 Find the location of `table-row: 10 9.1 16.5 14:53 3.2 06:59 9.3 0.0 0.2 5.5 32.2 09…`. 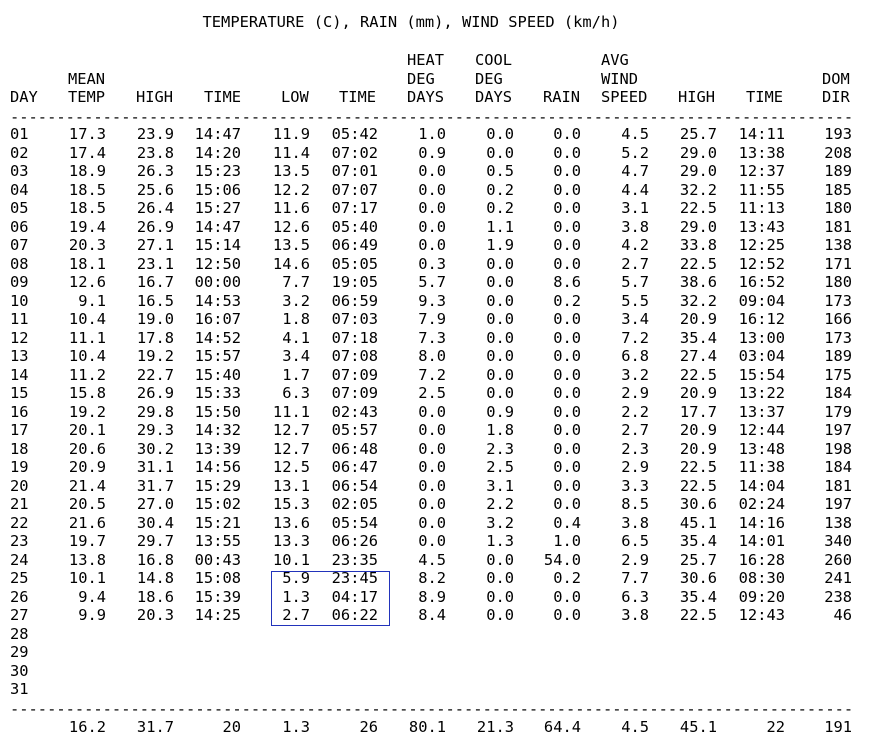

table-row: 10 9.1 16.5 14:53 3.2 06:59 9.3 0.0 0.2 5.5 32.2 09… is located at coordinates (436, 301).